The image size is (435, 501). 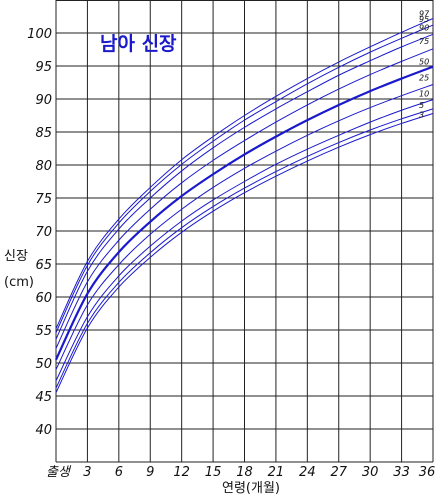 I want to click on x-tick-labels: 출생 3 6 9 12 15 18 21 24 27 30 33 36, so click(x=240, y=472).